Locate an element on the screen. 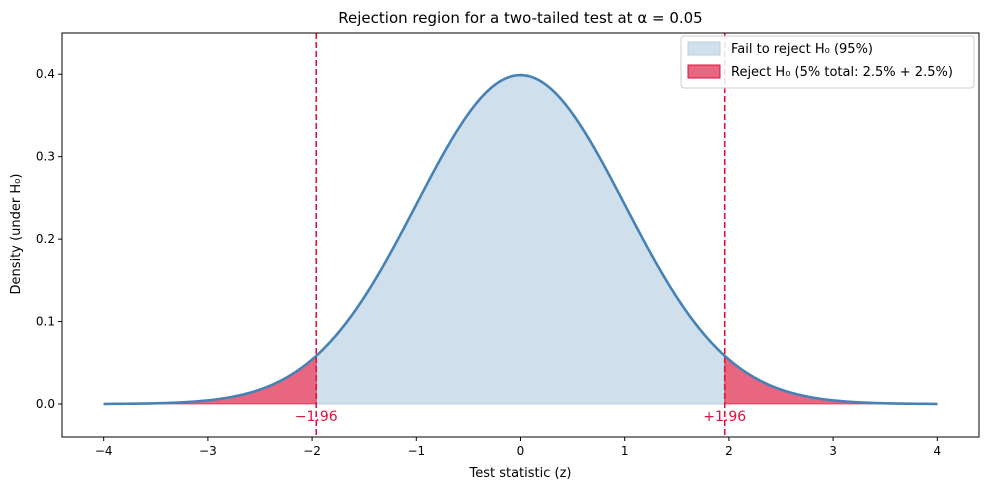 This screenshot has width=989, height=490. x-tick-label: −2 is located at coordinates (312, 451).